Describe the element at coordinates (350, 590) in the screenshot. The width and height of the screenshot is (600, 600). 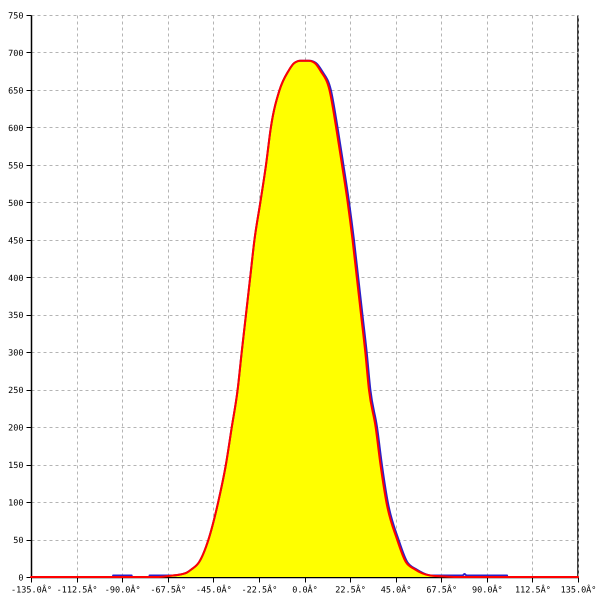
I see `x-tick-label: 22.5Â°` at that location.